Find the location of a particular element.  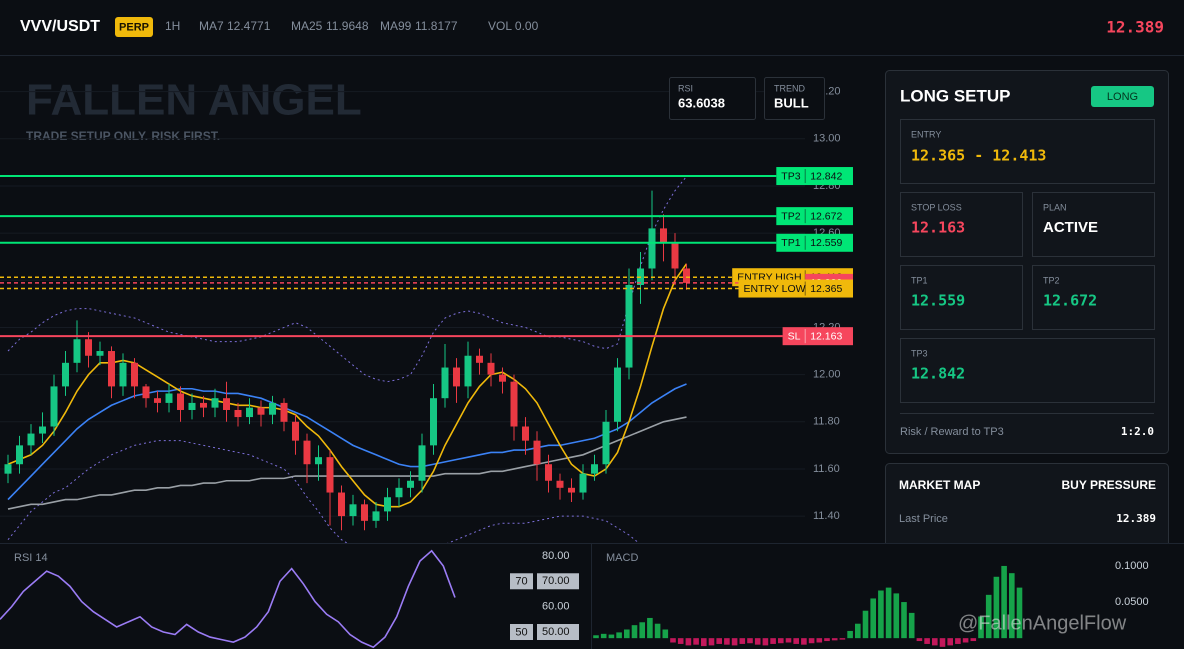

rsi-plot is located at coordinates (228, 599).